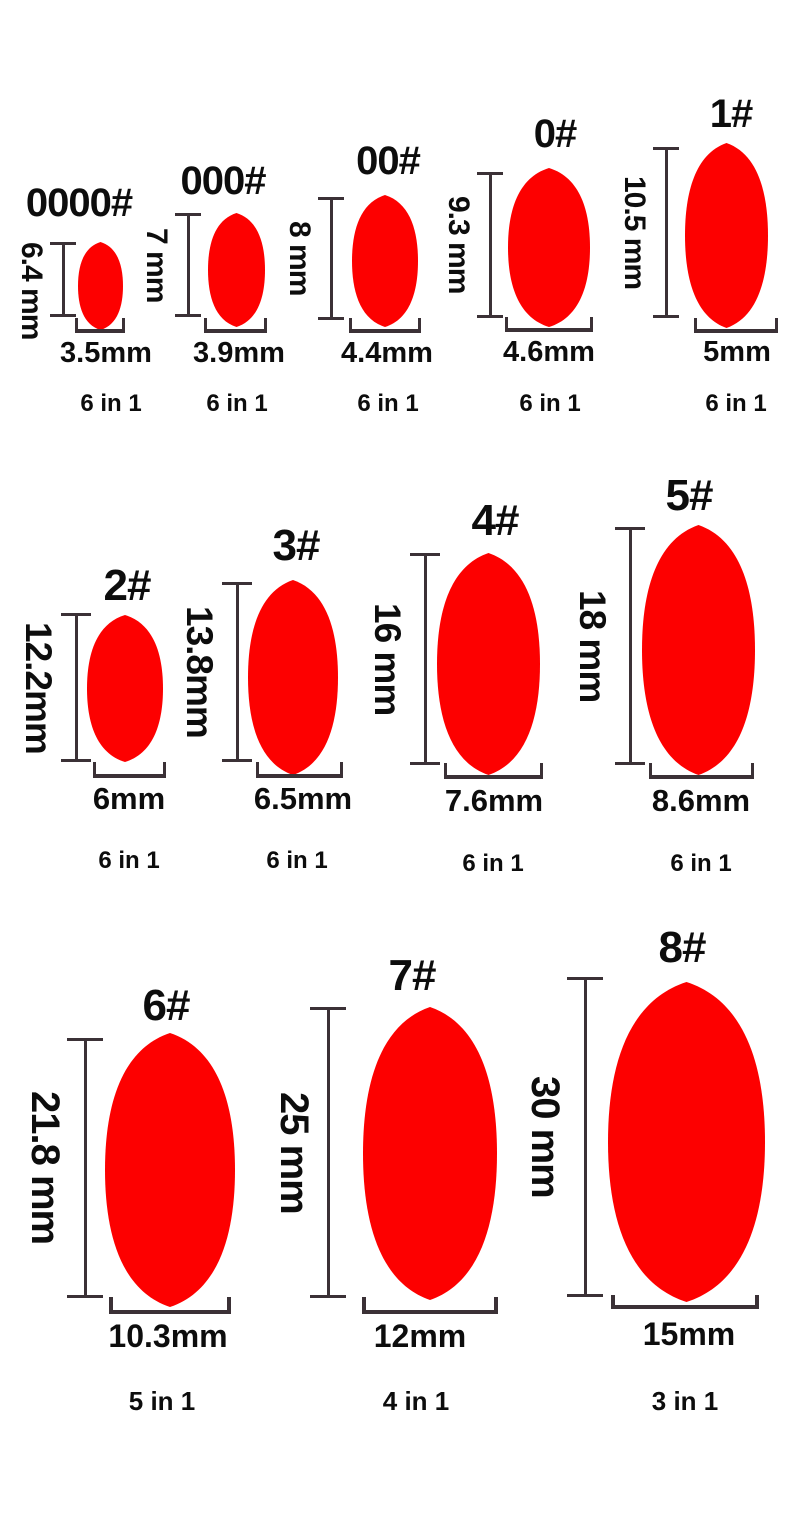  I want to click on width-dimension-label: 3.5mm, so click(106, 353).